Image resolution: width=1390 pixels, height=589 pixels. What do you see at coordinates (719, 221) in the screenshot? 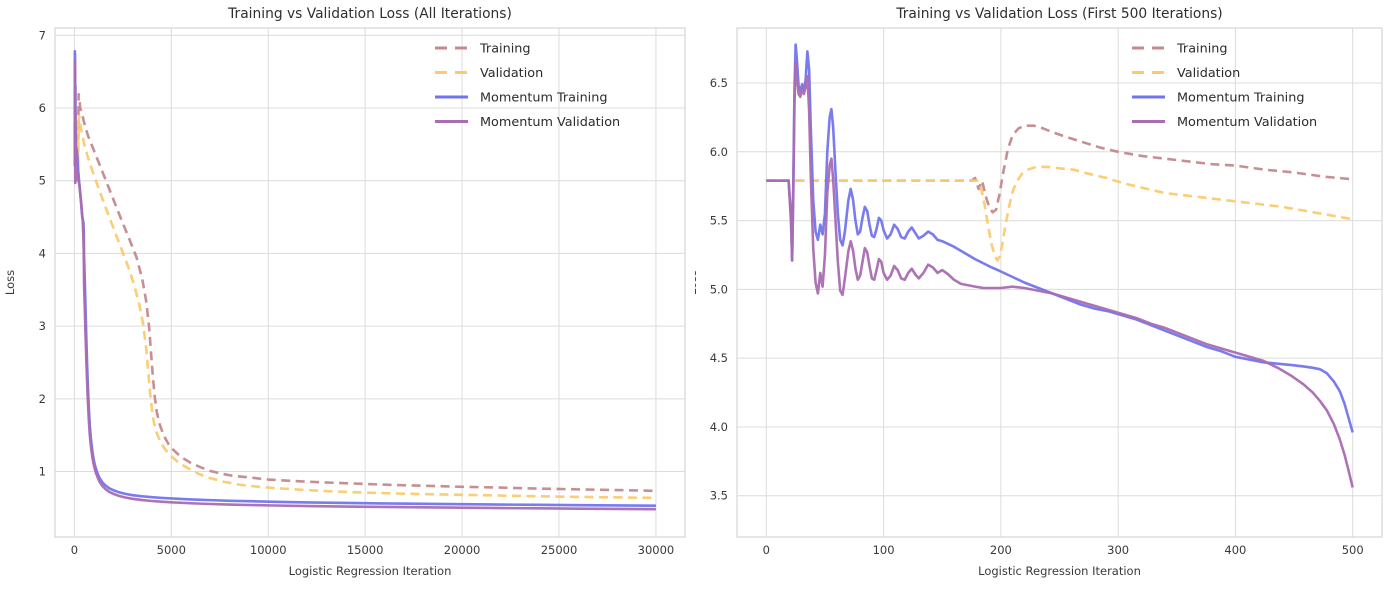
I see `y-tick-label: 5.5` at bounding box center [719, 221].